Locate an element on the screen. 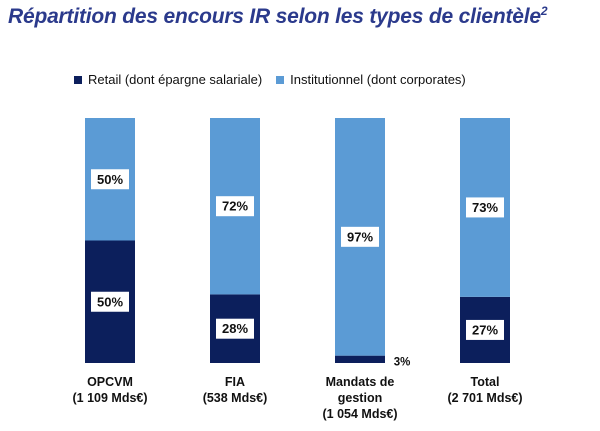  data-label-retail-1: 28% is located at coordinates (235, 328).